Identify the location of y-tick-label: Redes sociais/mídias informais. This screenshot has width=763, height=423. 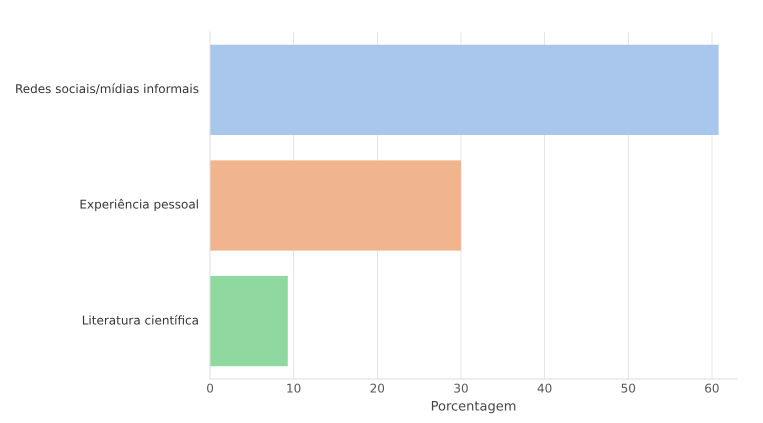
(107, 89).